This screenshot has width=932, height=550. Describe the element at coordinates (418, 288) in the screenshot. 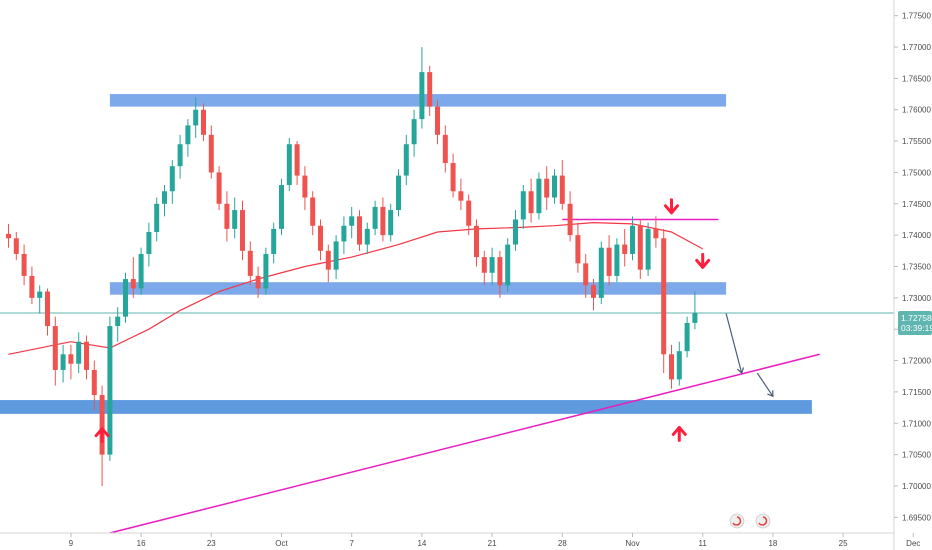

I see `support-zone` at that location.